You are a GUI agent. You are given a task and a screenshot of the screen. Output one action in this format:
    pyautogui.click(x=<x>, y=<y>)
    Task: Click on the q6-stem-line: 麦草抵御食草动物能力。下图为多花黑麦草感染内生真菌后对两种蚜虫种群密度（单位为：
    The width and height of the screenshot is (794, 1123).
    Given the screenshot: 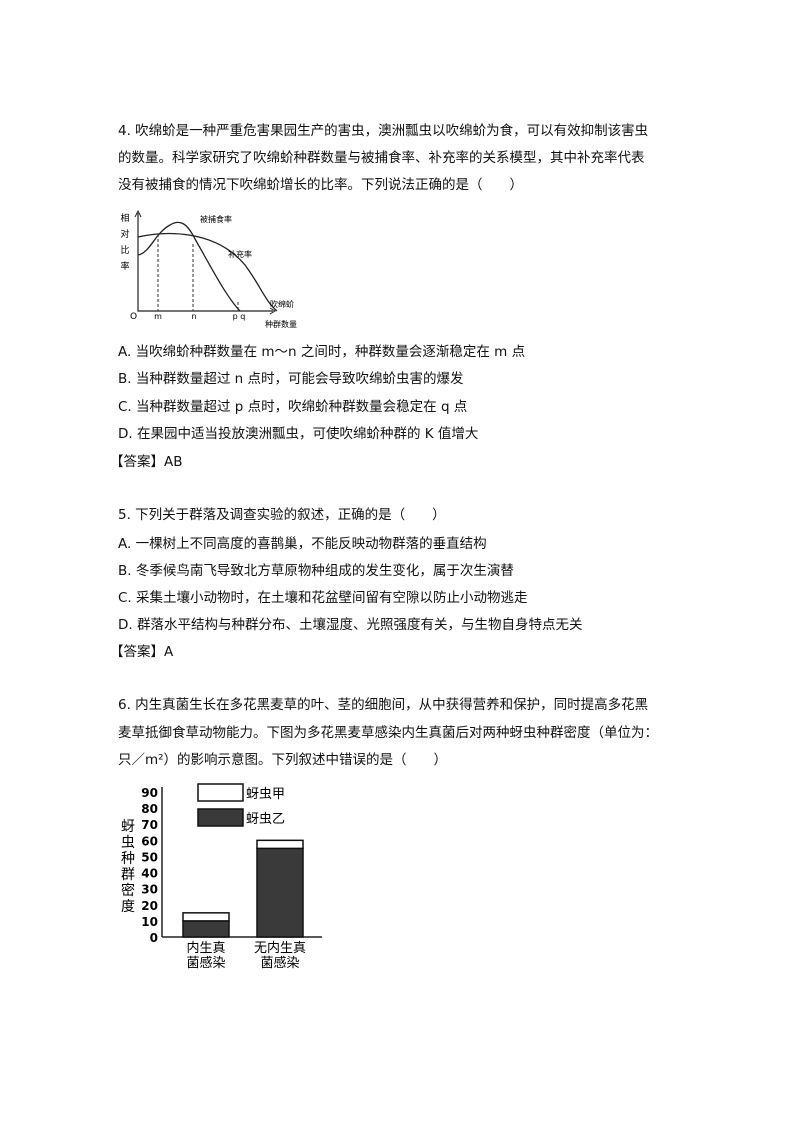 What is the action you would take?
    pyautogui.click(x=388, y=732)
    